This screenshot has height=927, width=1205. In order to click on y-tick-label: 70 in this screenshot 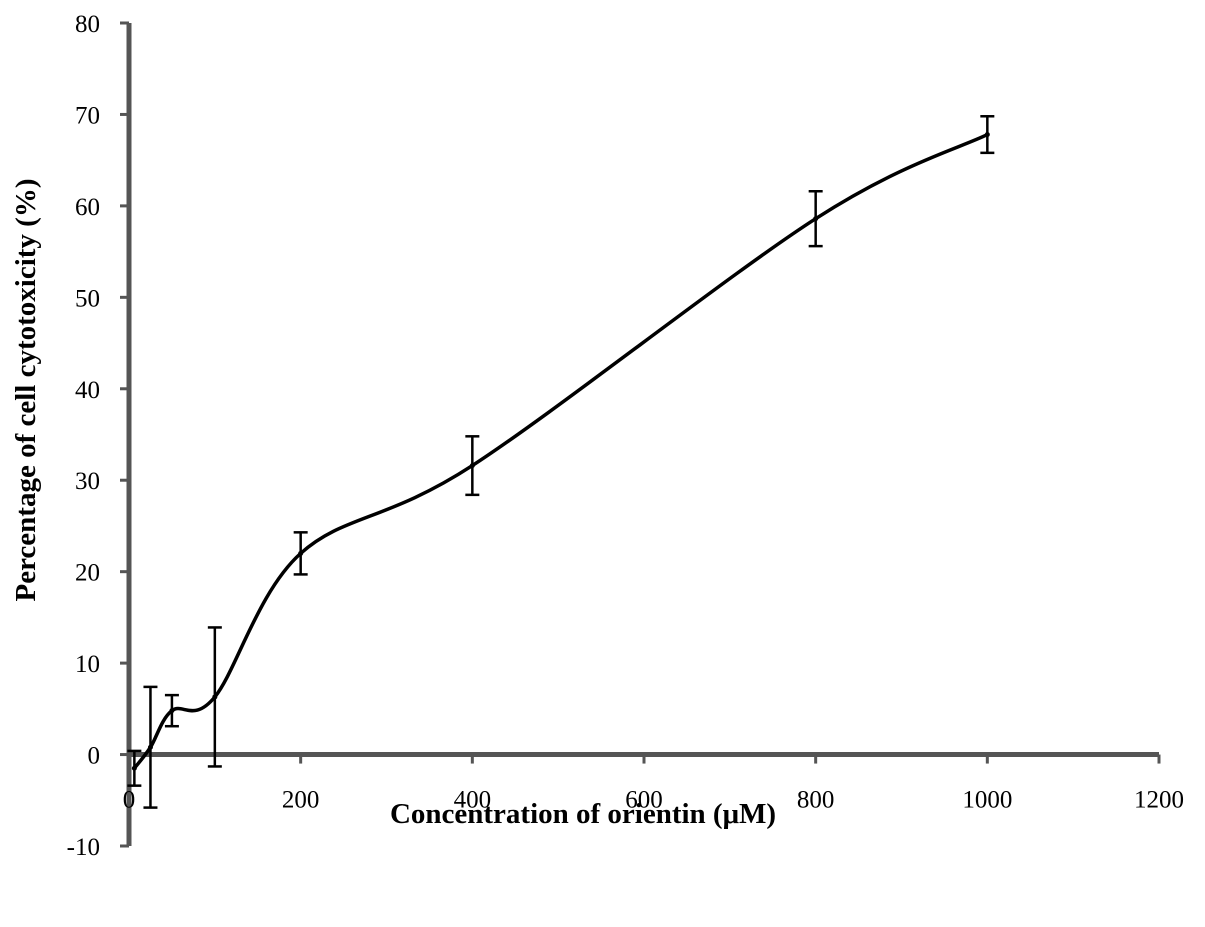, I will do `click(87, 115)`.